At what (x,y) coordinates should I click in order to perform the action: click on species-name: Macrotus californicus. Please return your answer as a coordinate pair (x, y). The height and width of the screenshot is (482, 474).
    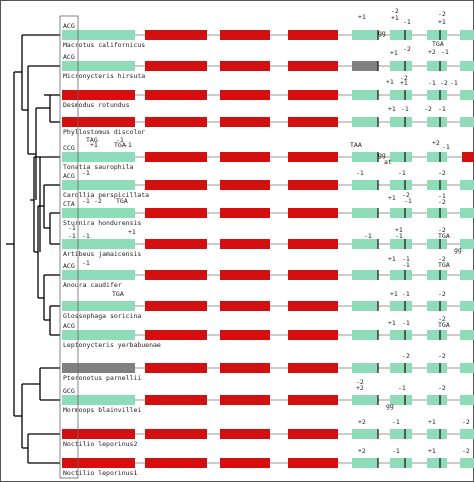
    Looking at the image, I should click on (104, 45).